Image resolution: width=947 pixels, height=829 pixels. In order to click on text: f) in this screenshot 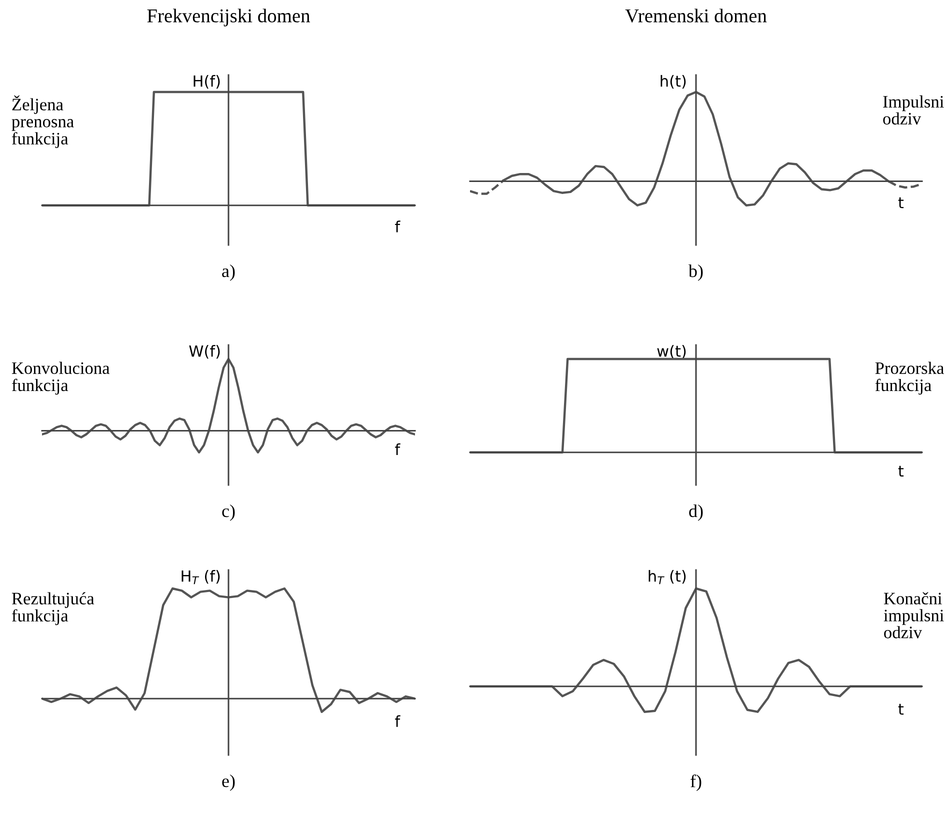, I will do `click(696, 782)`.